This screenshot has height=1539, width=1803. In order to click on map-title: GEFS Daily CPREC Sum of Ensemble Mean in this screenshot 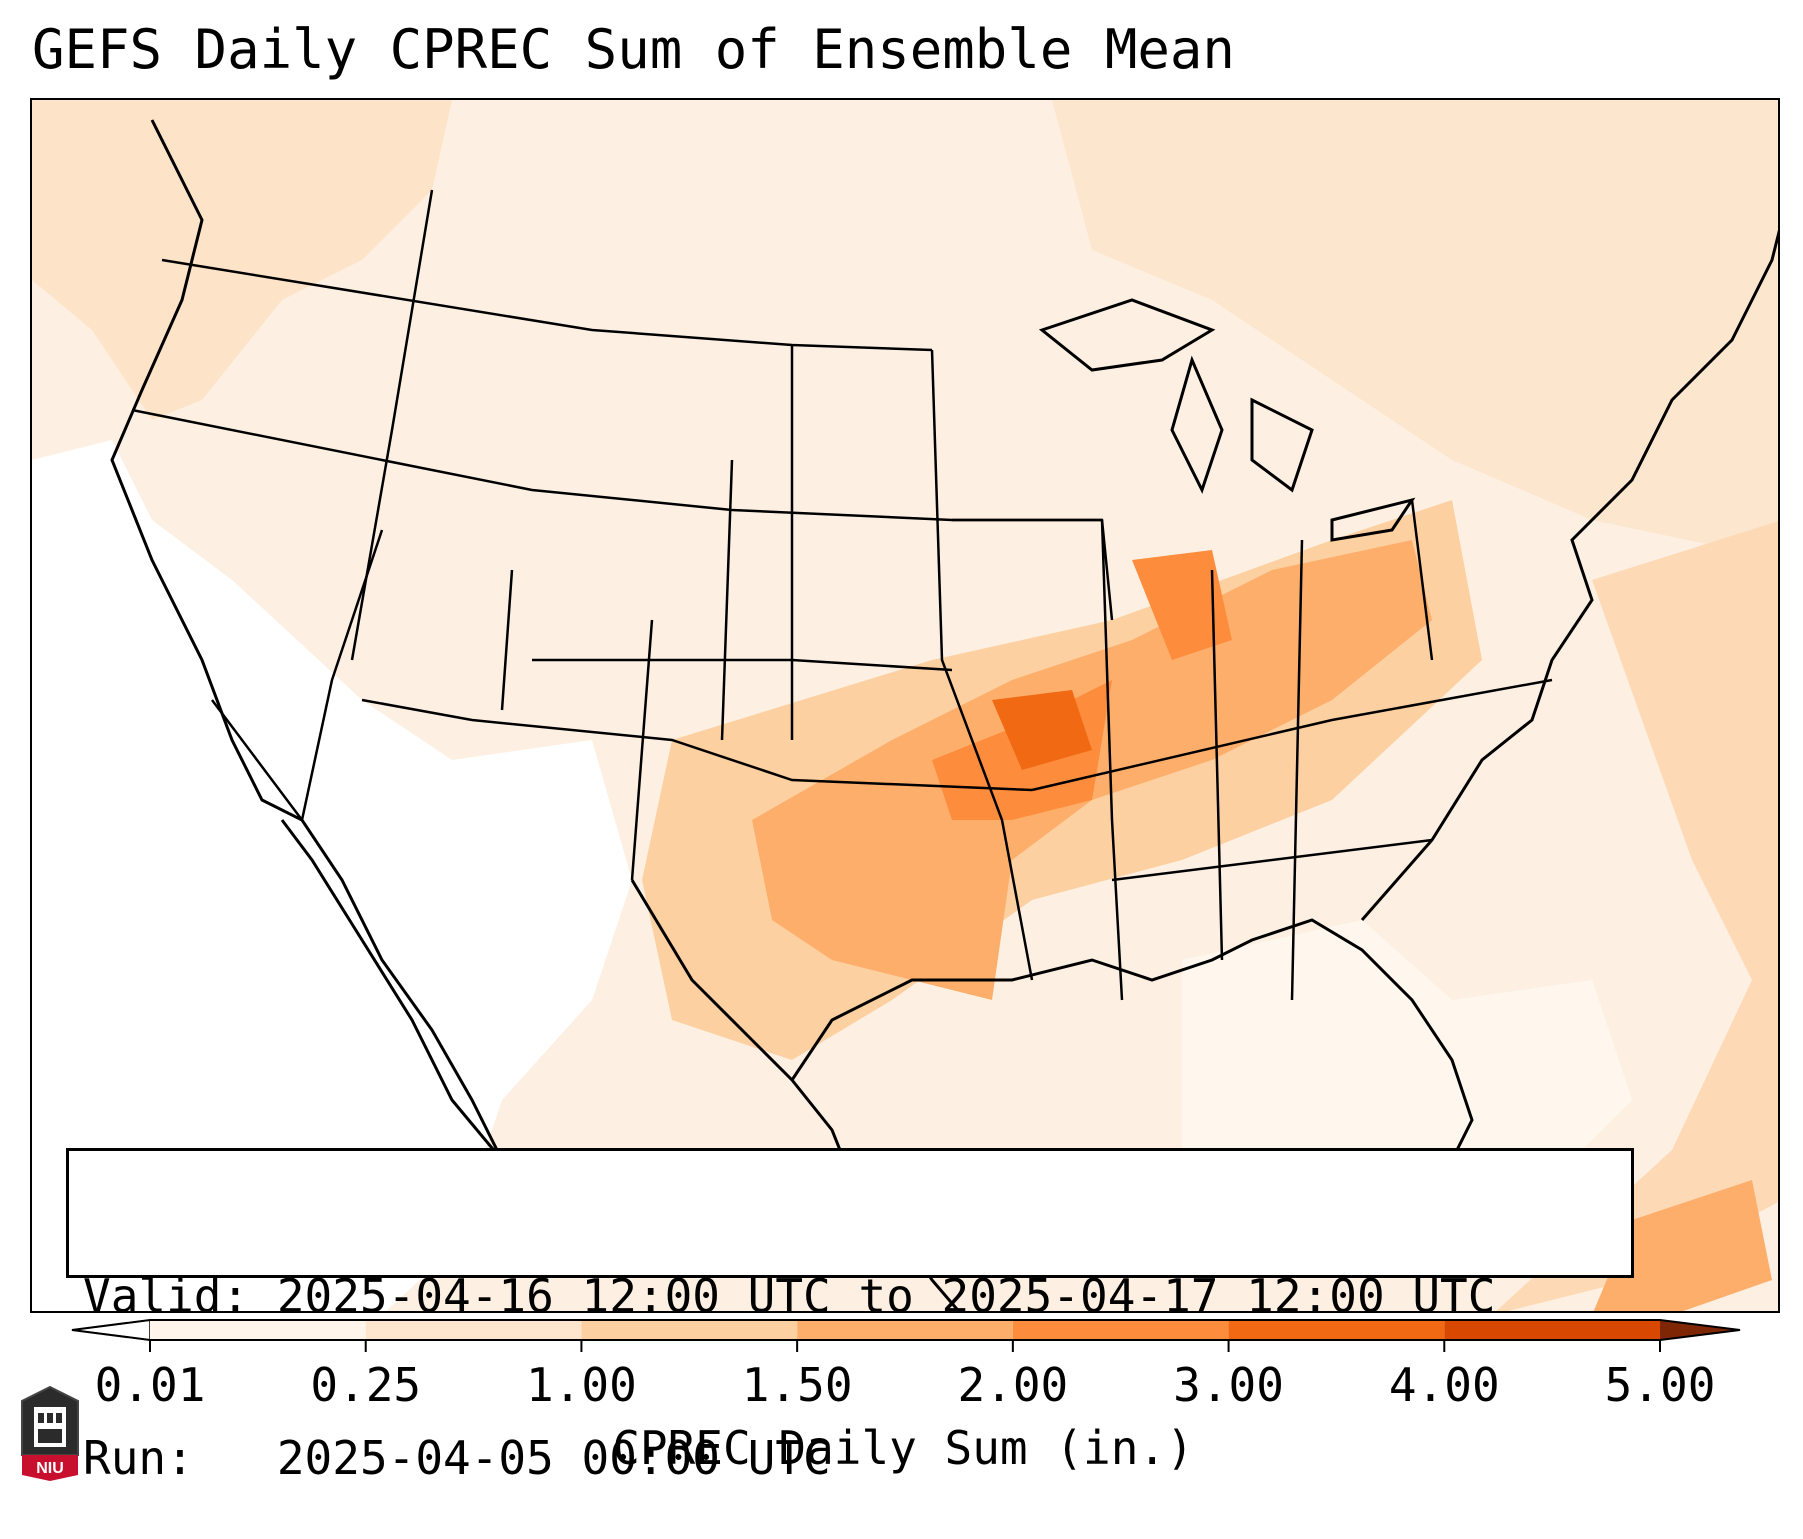, I will do `click(633, 49)`.